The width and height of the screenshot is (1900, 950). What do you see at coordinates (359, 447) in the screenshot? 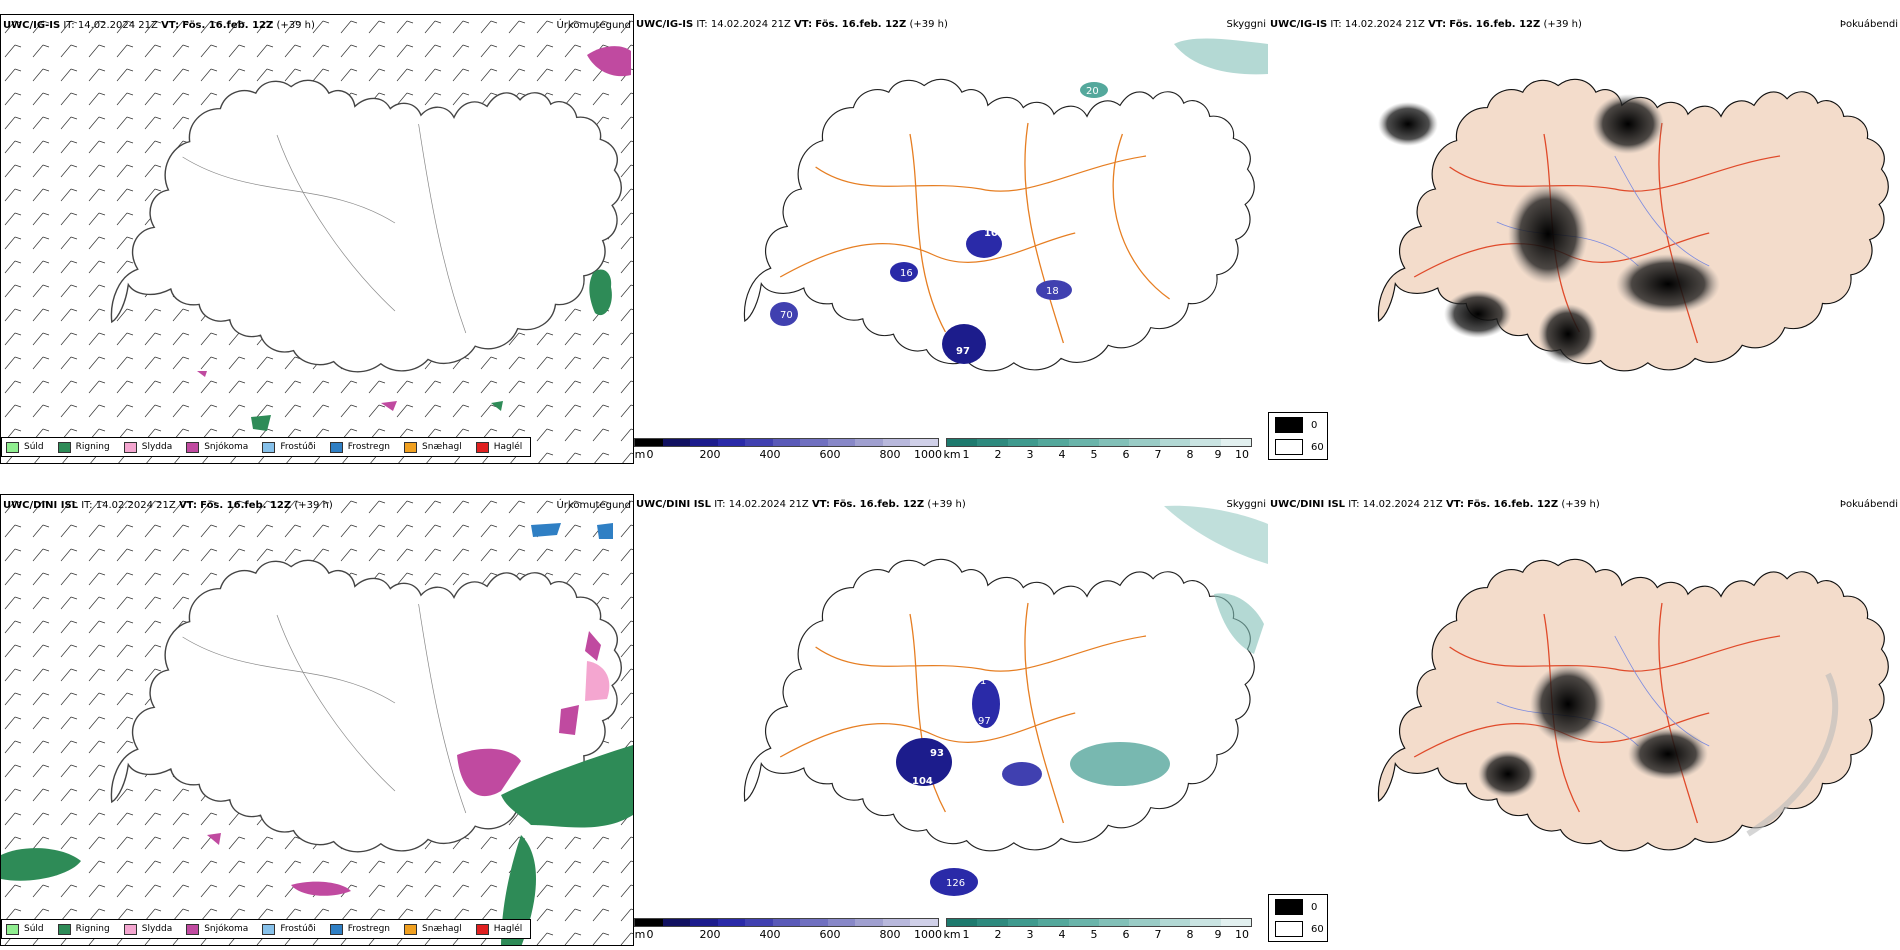
I see `legend-item: Frostregn` at bounding box center [359, 447].